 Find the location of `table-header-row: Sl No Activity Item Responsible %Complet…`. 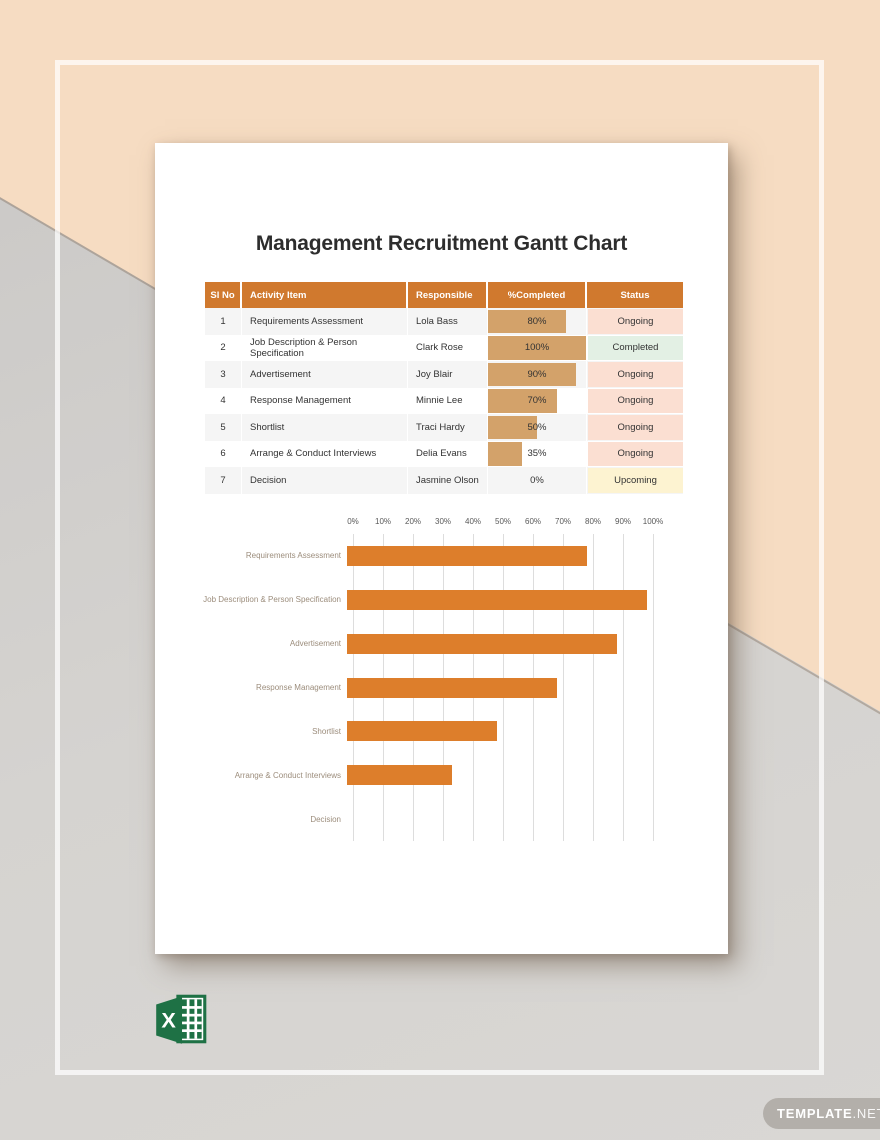

table-header-row: Sl No Activity Item Responsible %Complet… is located at coordinates (444, 295).